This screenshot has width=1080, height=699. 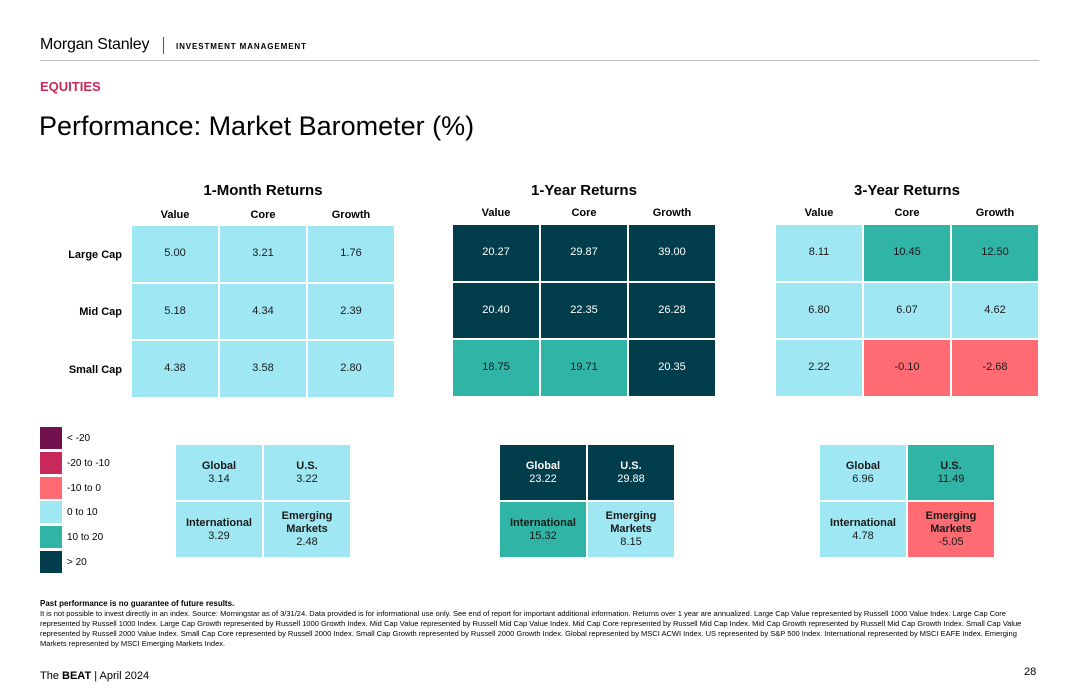 What do you see at coordinates (175, 369) in the screenshot?
I see `return-cell-small-cap-value: 4.38` at bounding box center [175, 369].